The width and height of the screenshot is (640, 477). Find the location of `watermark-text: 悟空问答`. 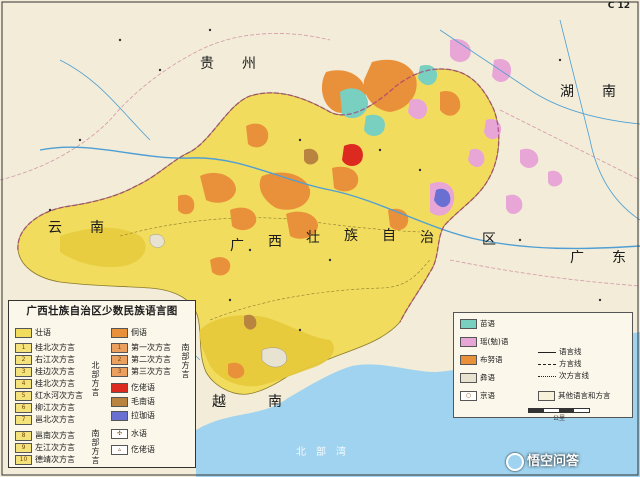

watermark-text: 悟空问答 is located at coordinates (553, 461).